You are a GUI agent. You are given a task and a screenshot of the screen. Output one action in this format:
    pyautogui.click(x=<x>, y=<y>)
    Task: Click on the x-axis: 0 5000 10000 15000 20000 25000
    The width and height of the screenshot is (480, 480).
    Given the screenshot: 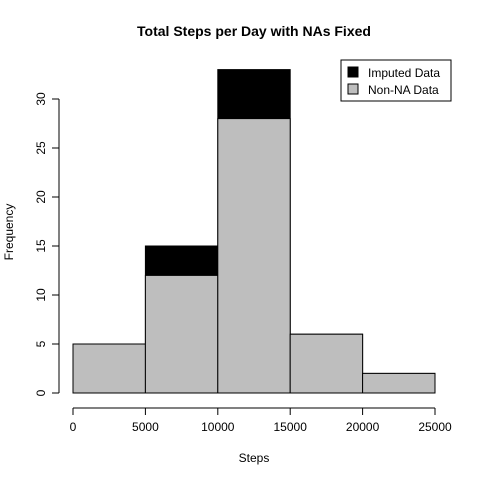 What is the action you would take?
    pyautogui.click(x=261, y=420)
    